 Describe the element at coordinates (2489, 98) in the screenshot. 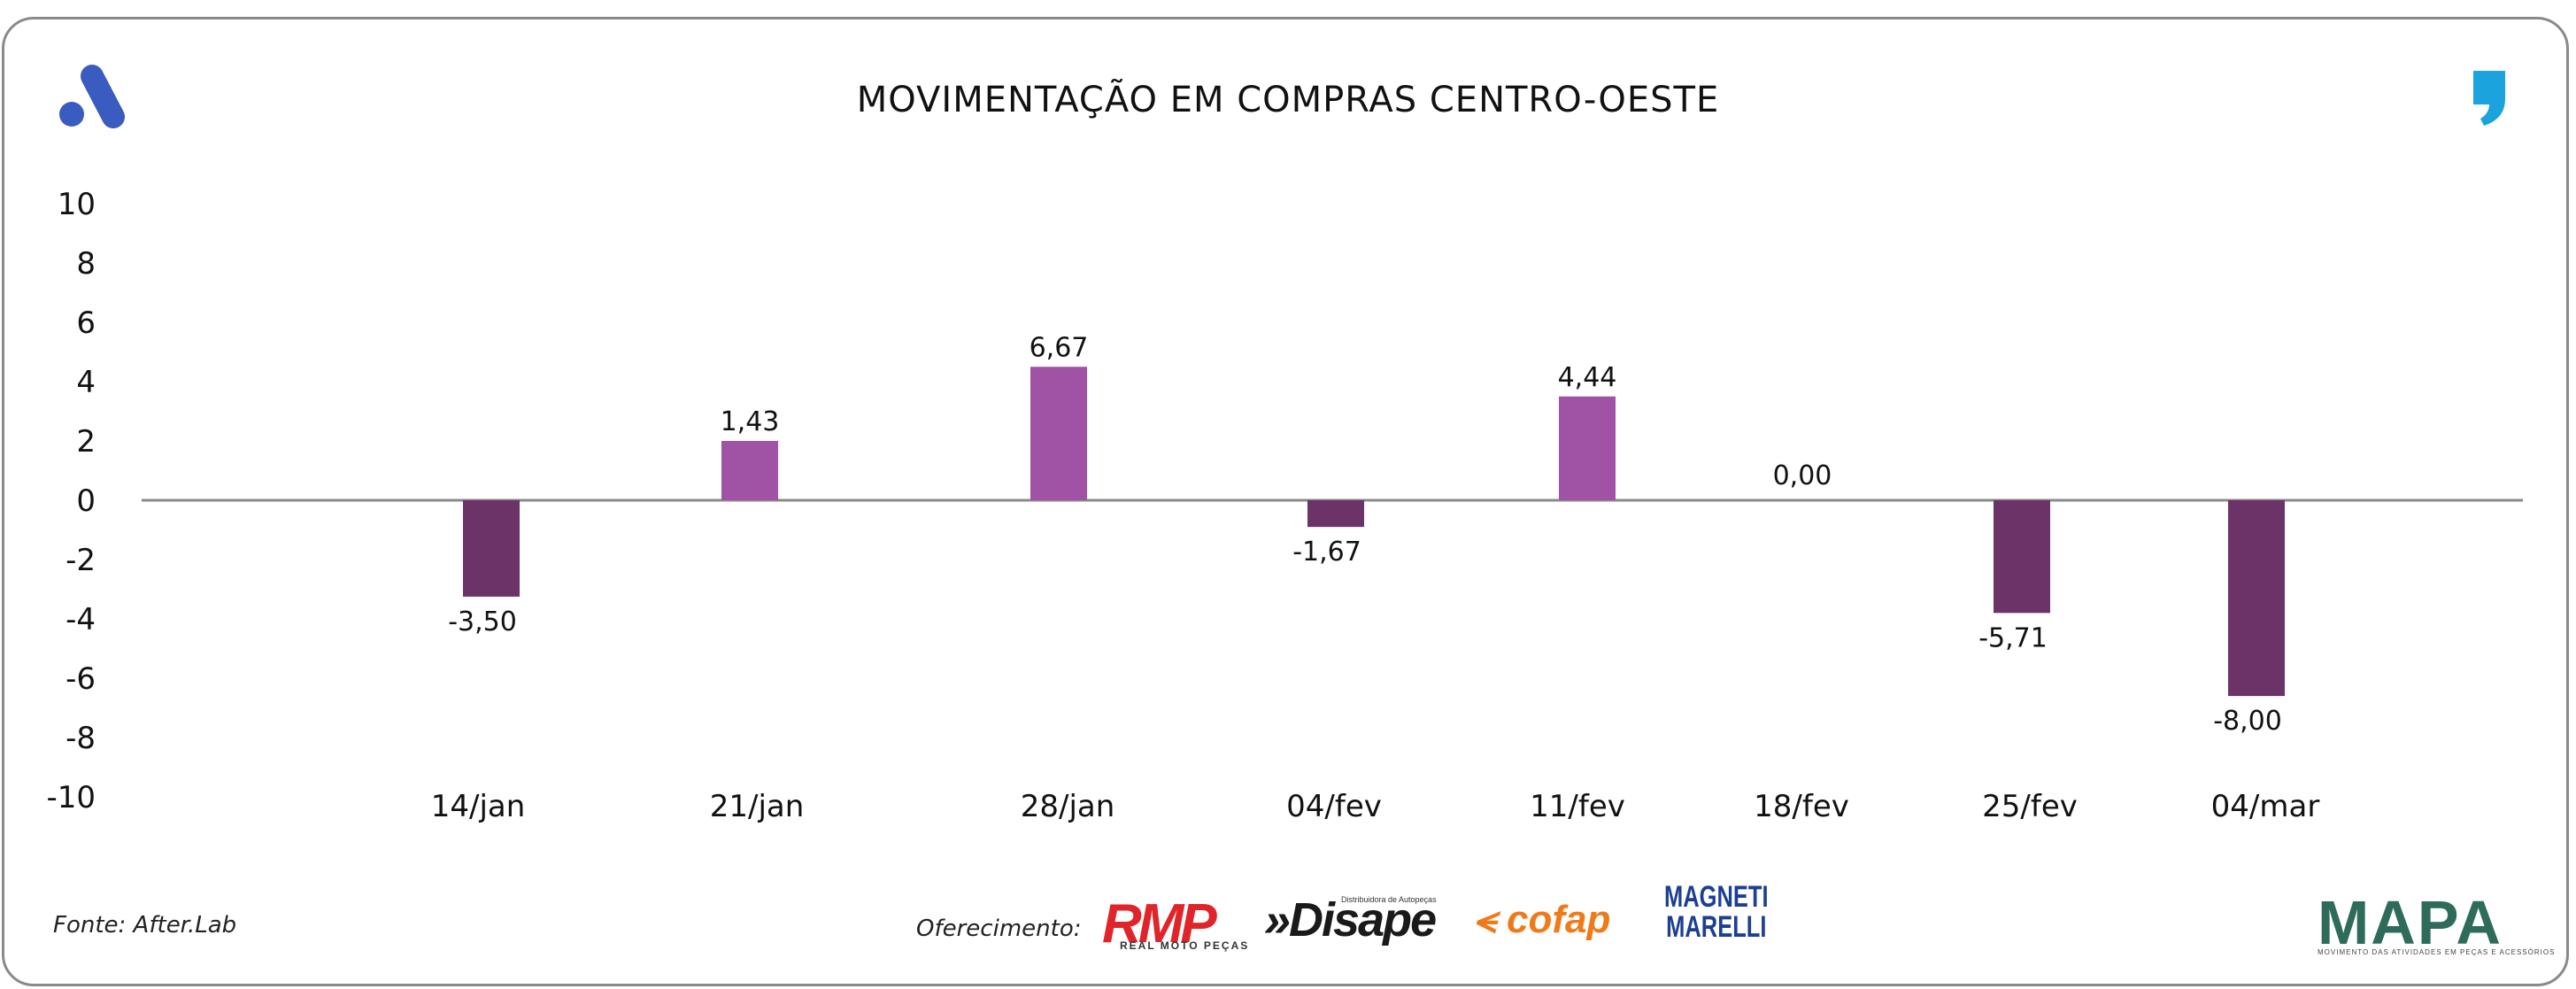

I see `quote-icon` at that location.